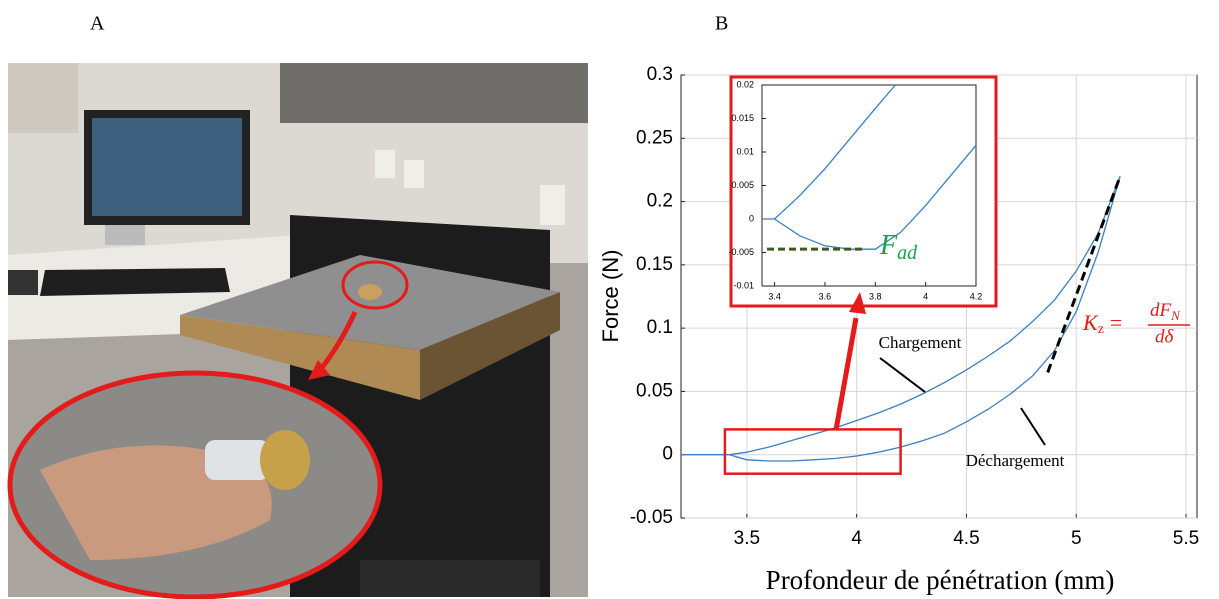  I want to click on y-tick-label: 0.25, so click(654, 137).